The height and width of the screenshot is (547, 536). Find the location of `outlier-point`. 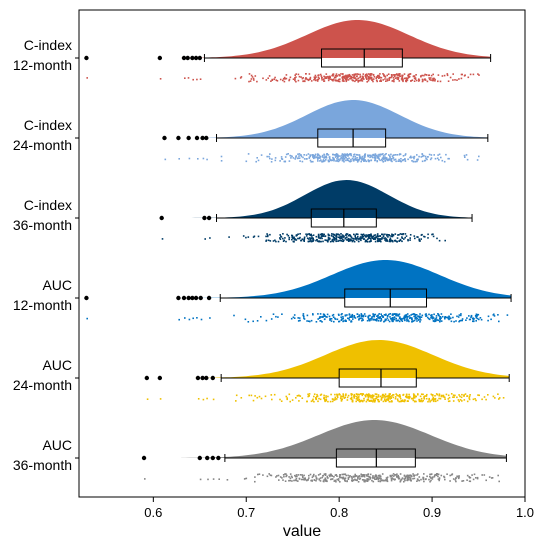

outlier-point is located at coordinates (207, 458).